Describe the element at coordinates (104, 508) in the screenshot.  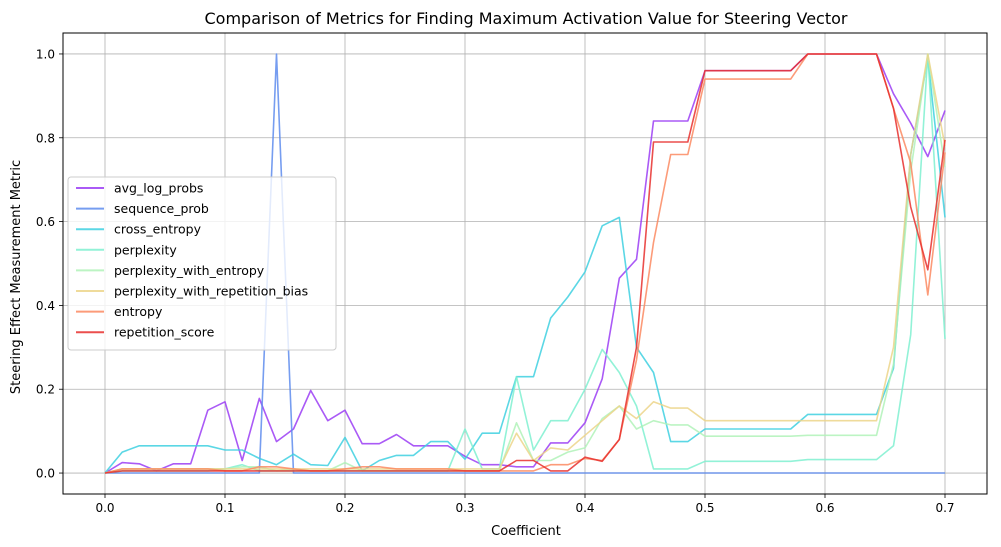
I see `x-tick-label: 0.0` at that location.